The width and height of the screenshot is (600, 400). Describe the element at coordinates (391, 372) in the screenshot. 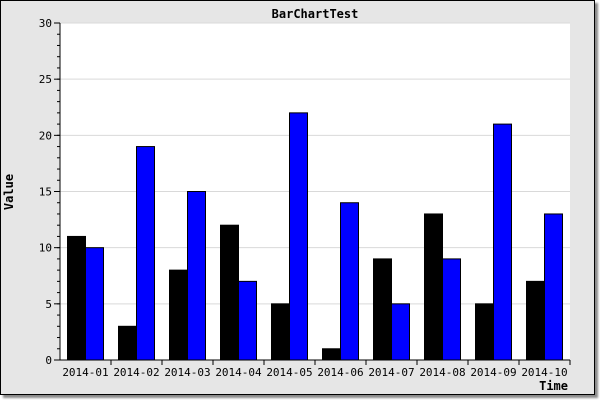

I see `x-tick-label: 2014-07` at that location.